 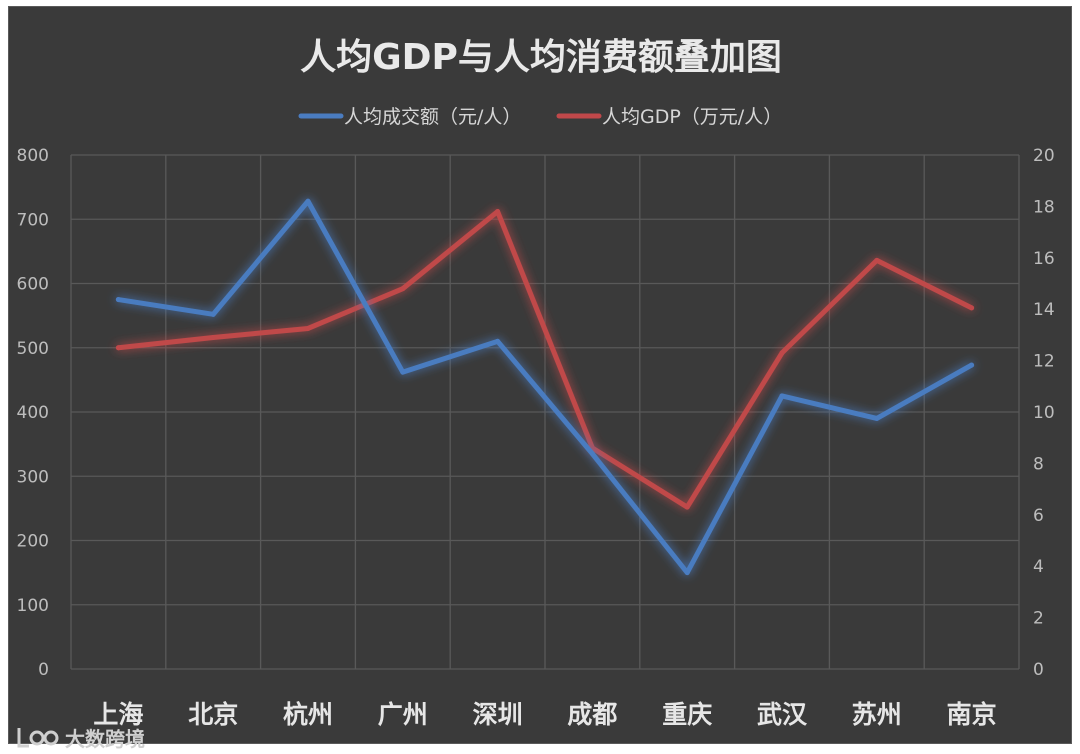 I want to click on x-category-label: 成都, so click(x=592, y=714).